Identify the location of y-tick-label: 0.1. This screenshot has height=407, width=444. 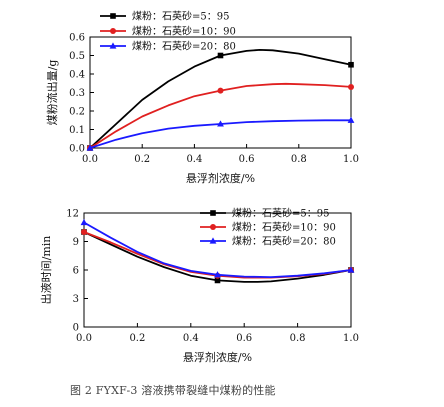
(77, 130).